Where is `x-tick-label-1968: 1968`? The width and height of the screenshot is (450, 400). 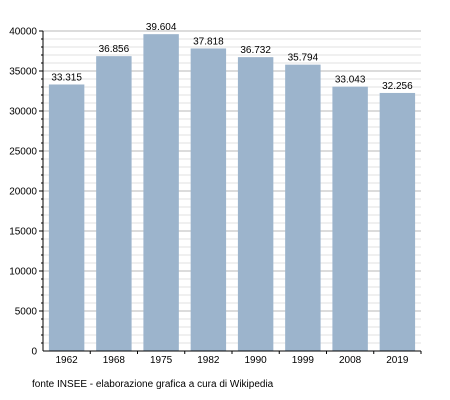 x-tick-label-1968: 1968 is located at coordinates (114, 360).